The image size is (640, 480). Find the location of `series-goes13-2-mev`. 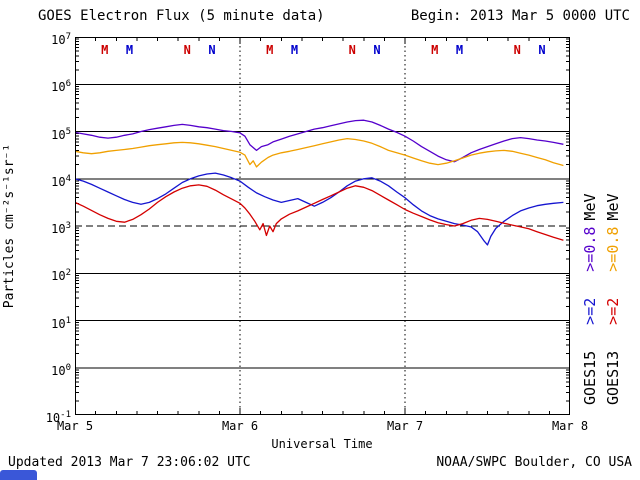

series-goes13-2-mev is located at coordinates (319, 212).